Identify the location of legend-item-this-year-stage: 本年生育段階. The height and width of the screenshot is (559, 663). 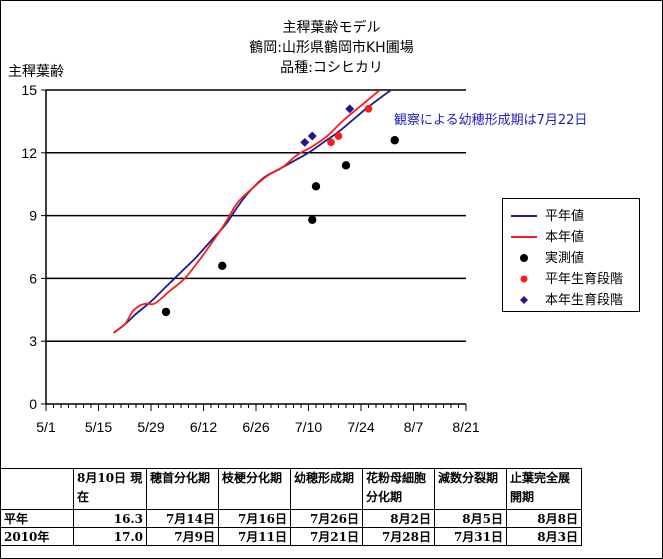
(571, 297).